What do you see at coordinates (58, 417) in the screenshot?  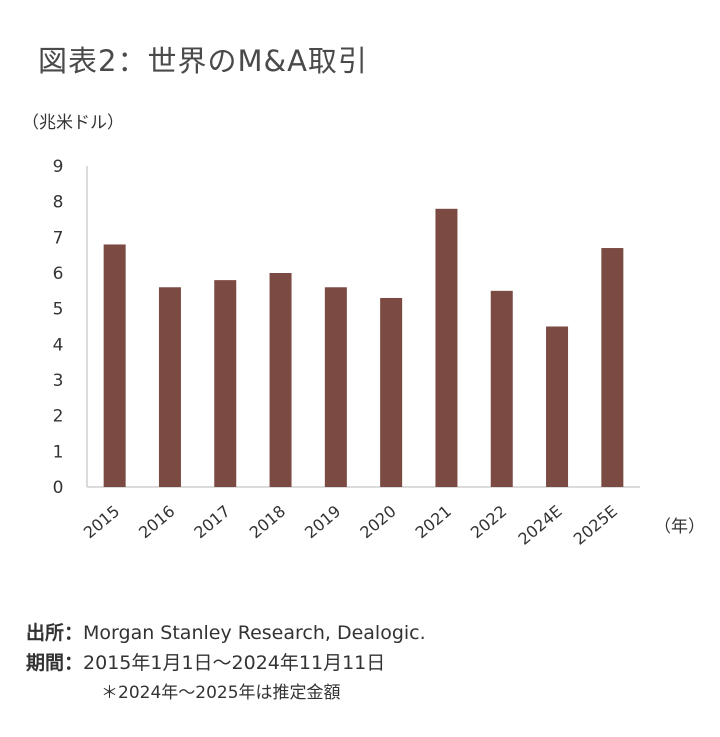 I see `y-tick-label: 2` at bounding box center [58, 417].